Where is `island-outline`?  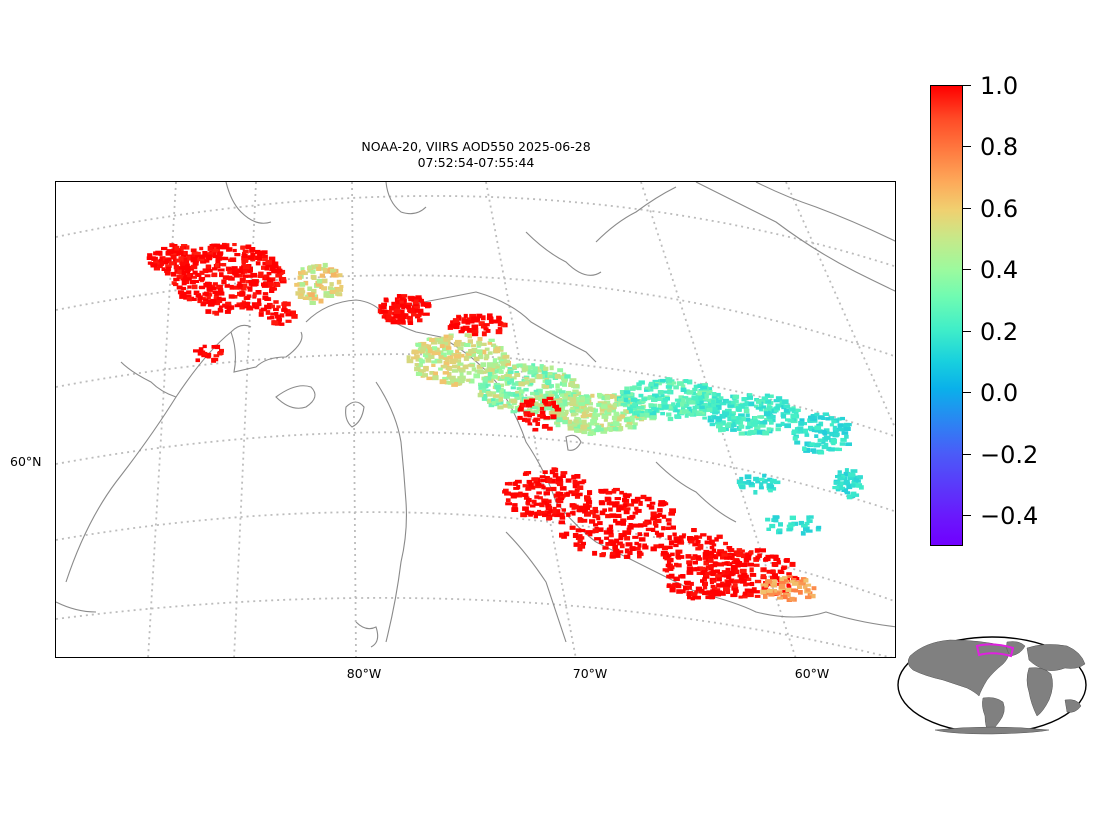 island-outline is located at coordinates (355, 414).